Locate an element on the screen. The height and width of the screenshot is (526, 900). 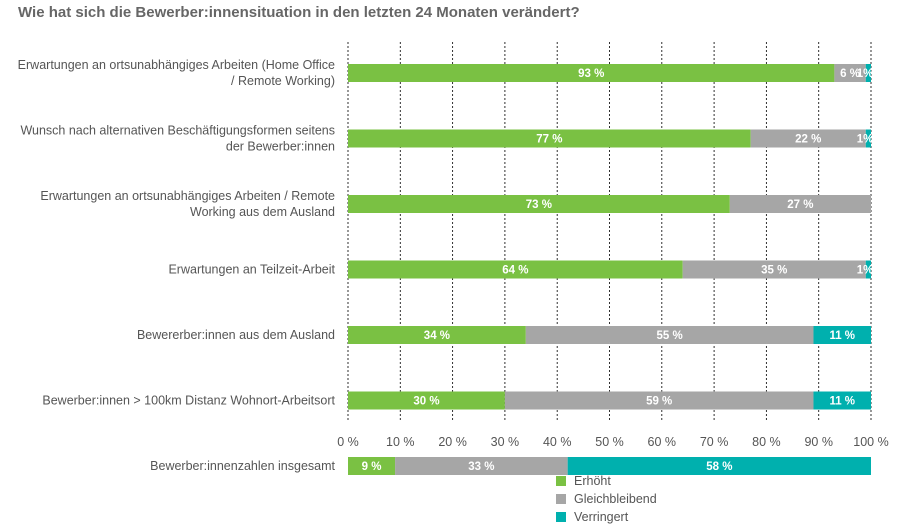
x-tick-label: 40 % is located at coordinates (557, 442).